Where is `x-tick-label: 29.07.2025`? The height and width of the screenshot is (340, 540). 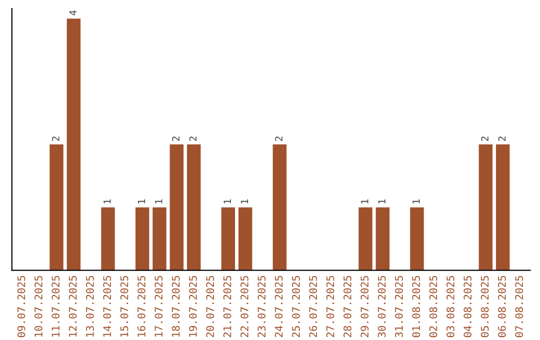
x-tick-label: 29.07.2025 is located at coordinates (364, 307).